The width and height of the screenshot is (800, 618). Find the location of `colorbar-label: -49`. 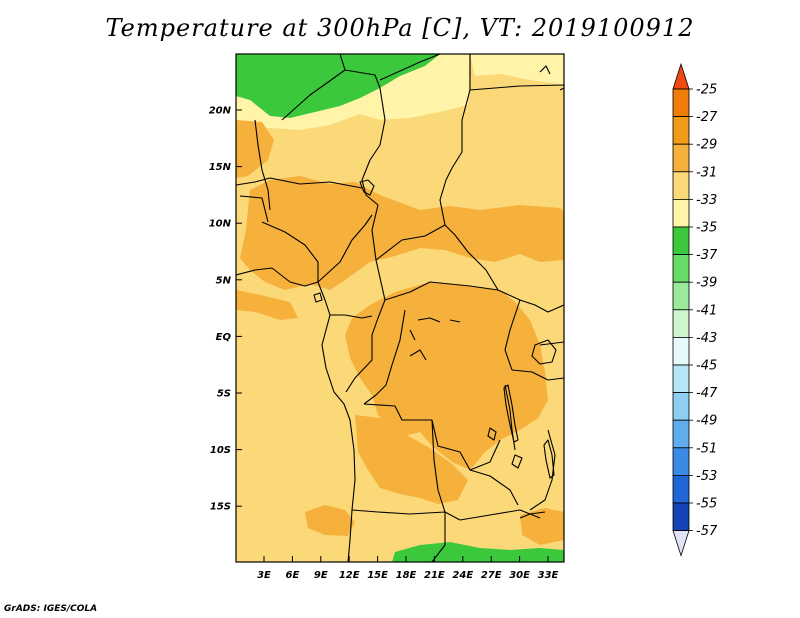

colorbar-label: -49 is located at coordinates (706, 421).